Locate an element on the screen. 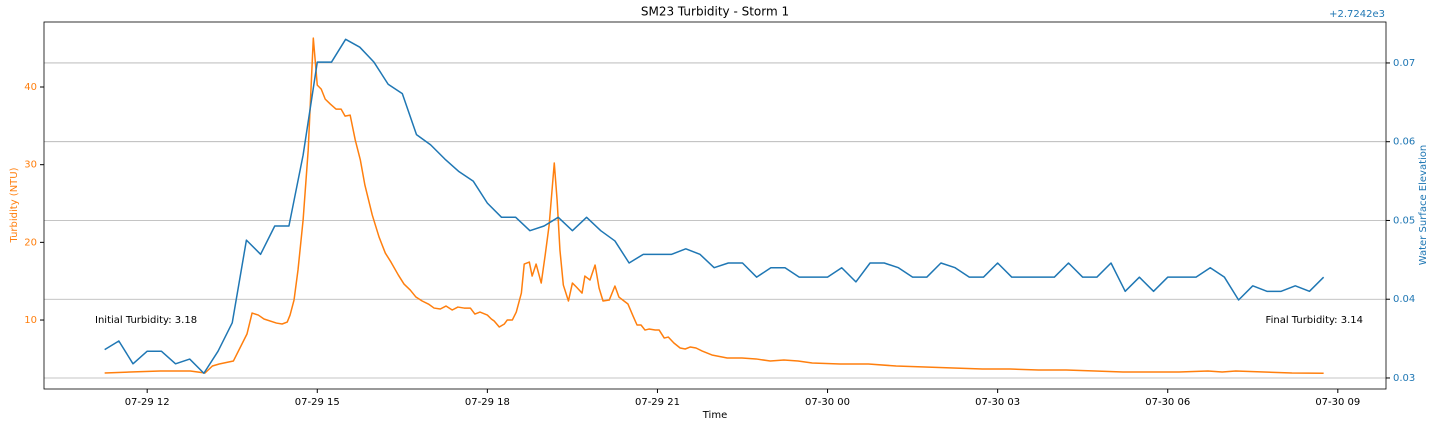  x-tick-label: 07-29 18 is located at coordinates (487, 402).